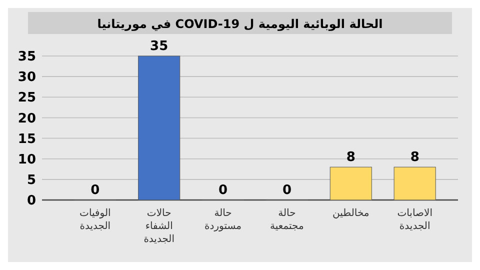  What do you see at coordinates (31, 201) in the screenshot?
I see `y-tick-label: 0` at bounding box center [31, 201].